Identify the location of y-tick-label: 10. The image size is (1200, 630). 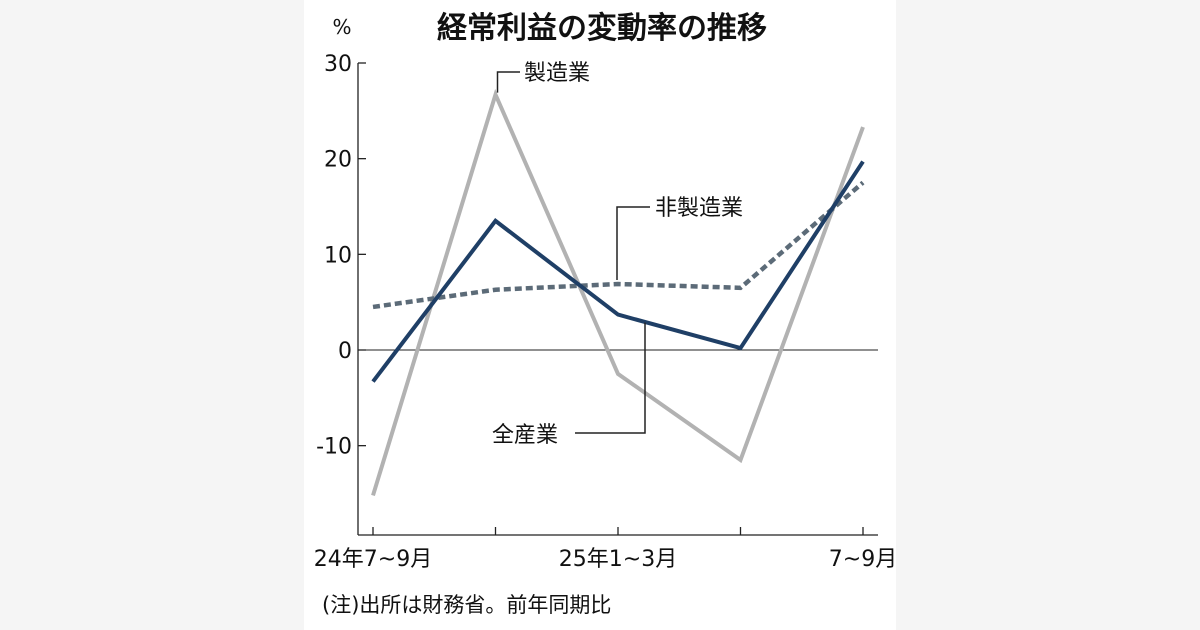
(338, 255).